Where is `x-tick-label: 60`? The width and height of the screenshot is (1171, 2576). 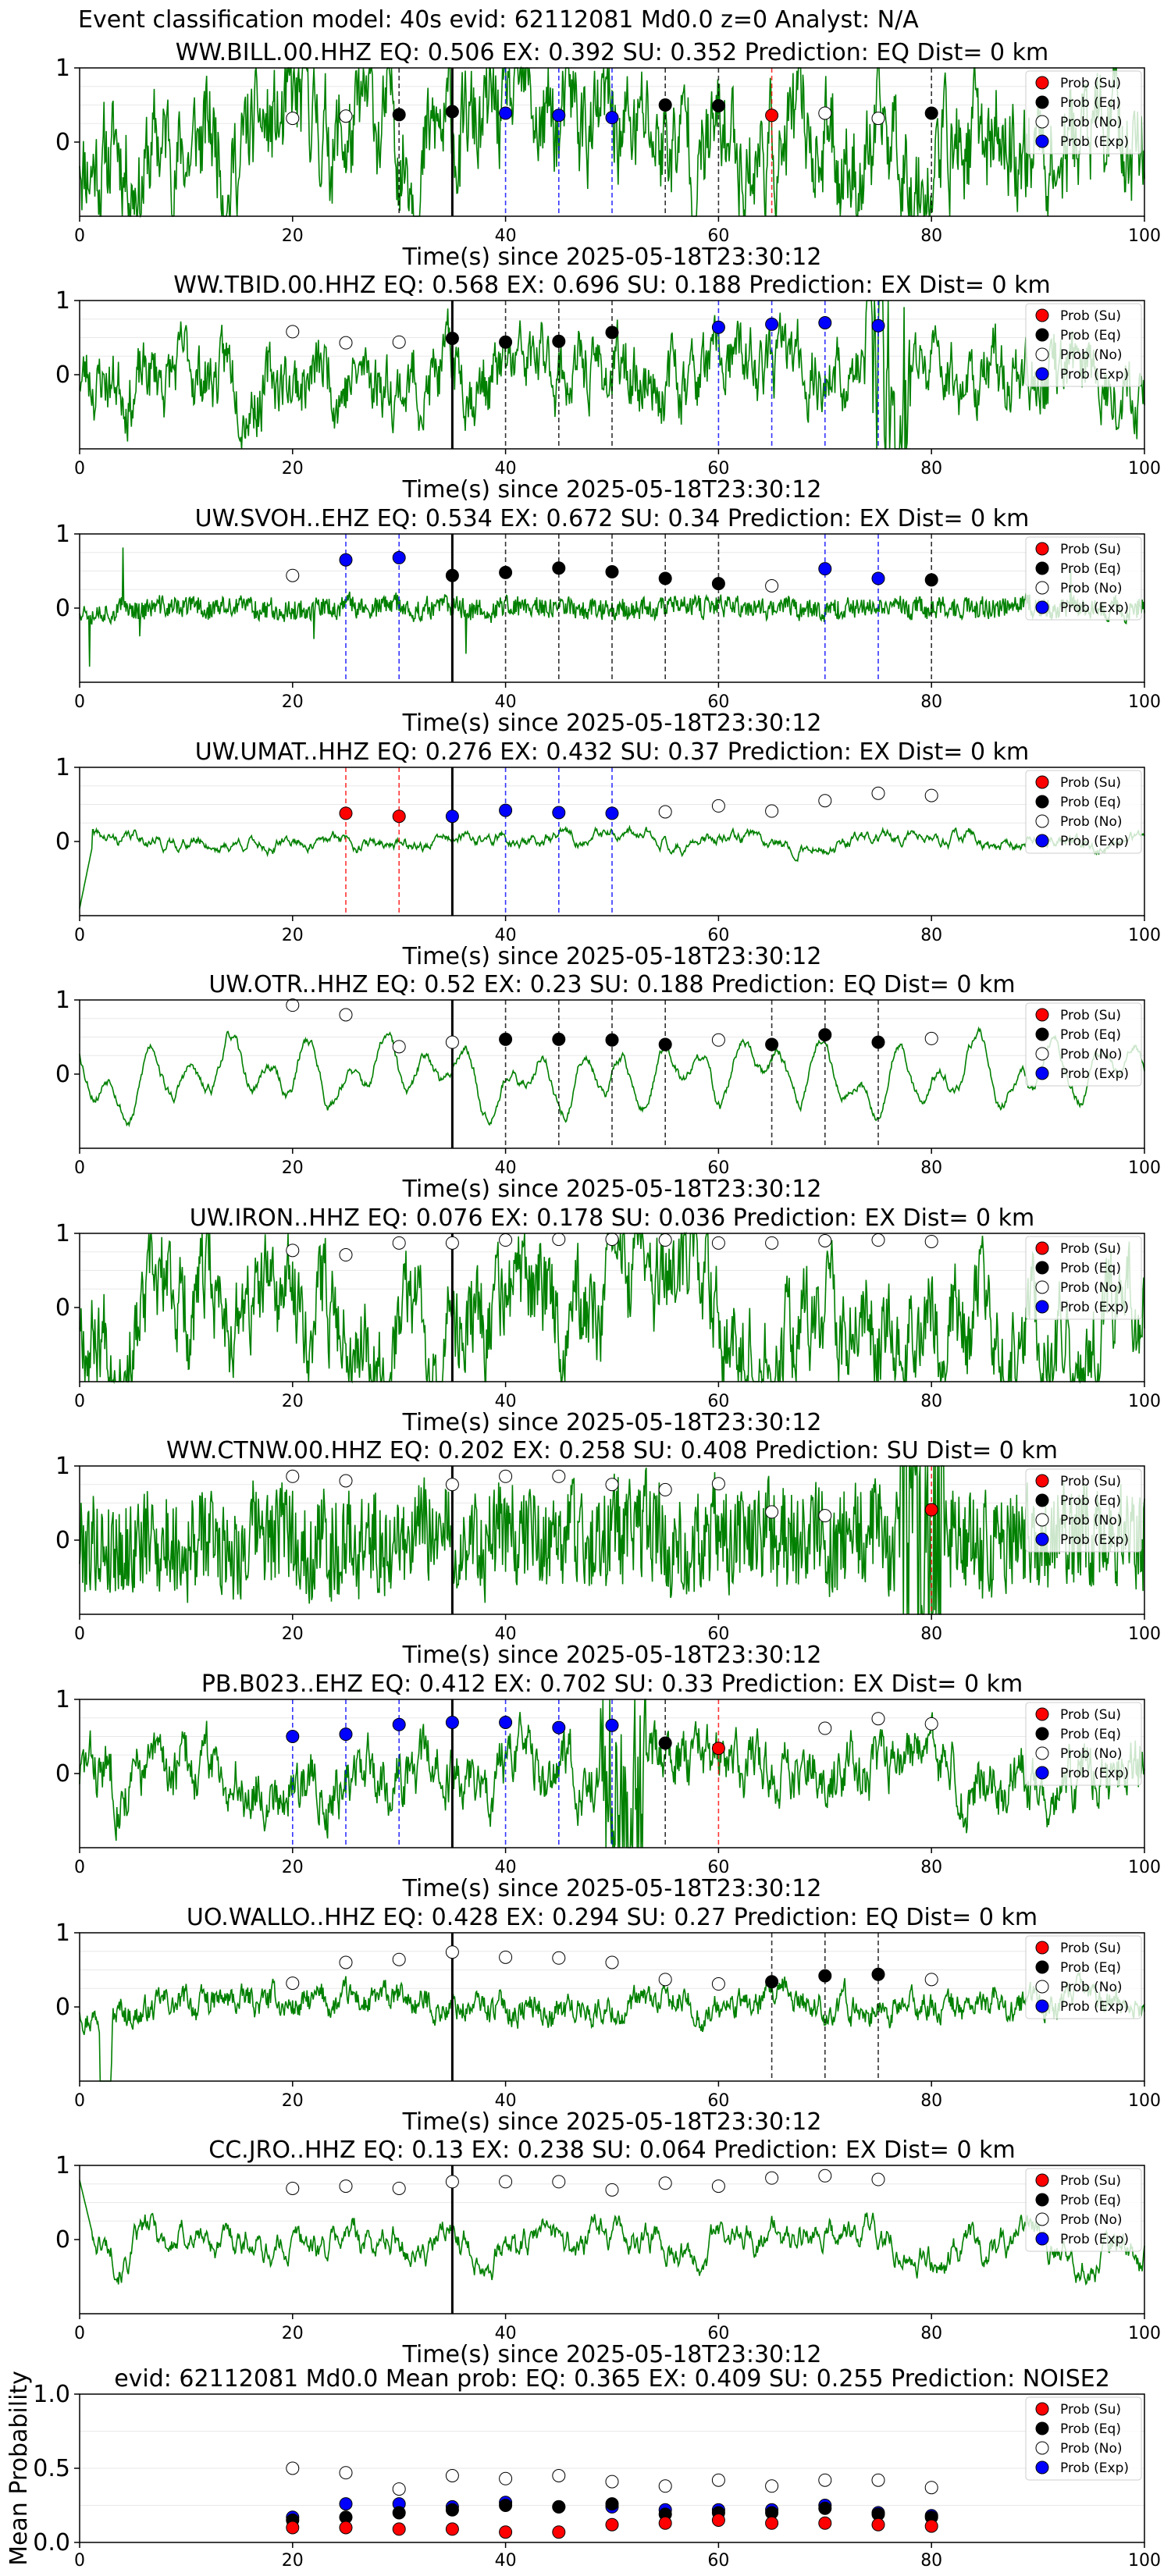
x-tick-label: 60 is located at coordinates (718, 2561).